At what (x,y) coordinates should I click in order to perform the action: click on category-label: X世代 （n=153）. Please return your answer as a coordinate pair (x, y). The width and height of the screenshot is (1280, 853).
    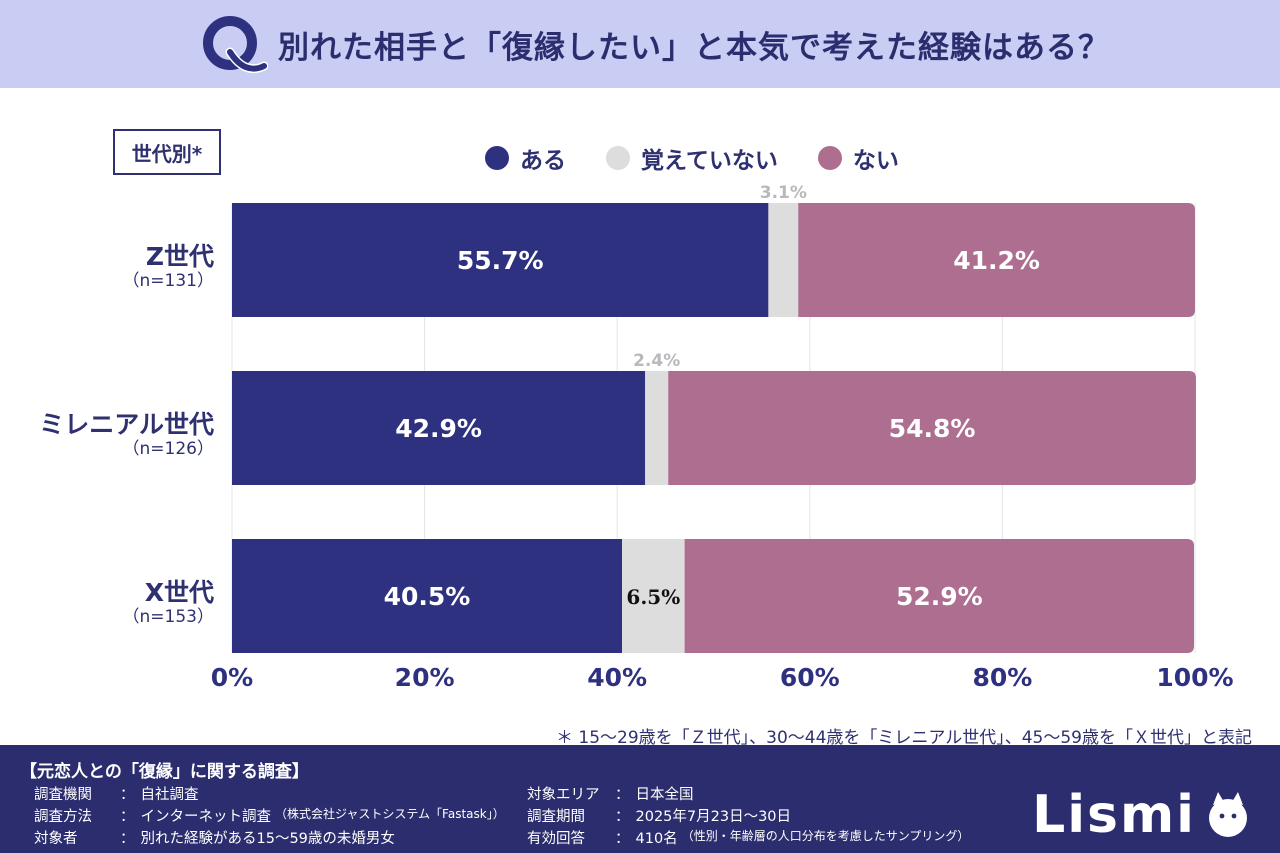
    Looking at the image, I should click on (168, 603).